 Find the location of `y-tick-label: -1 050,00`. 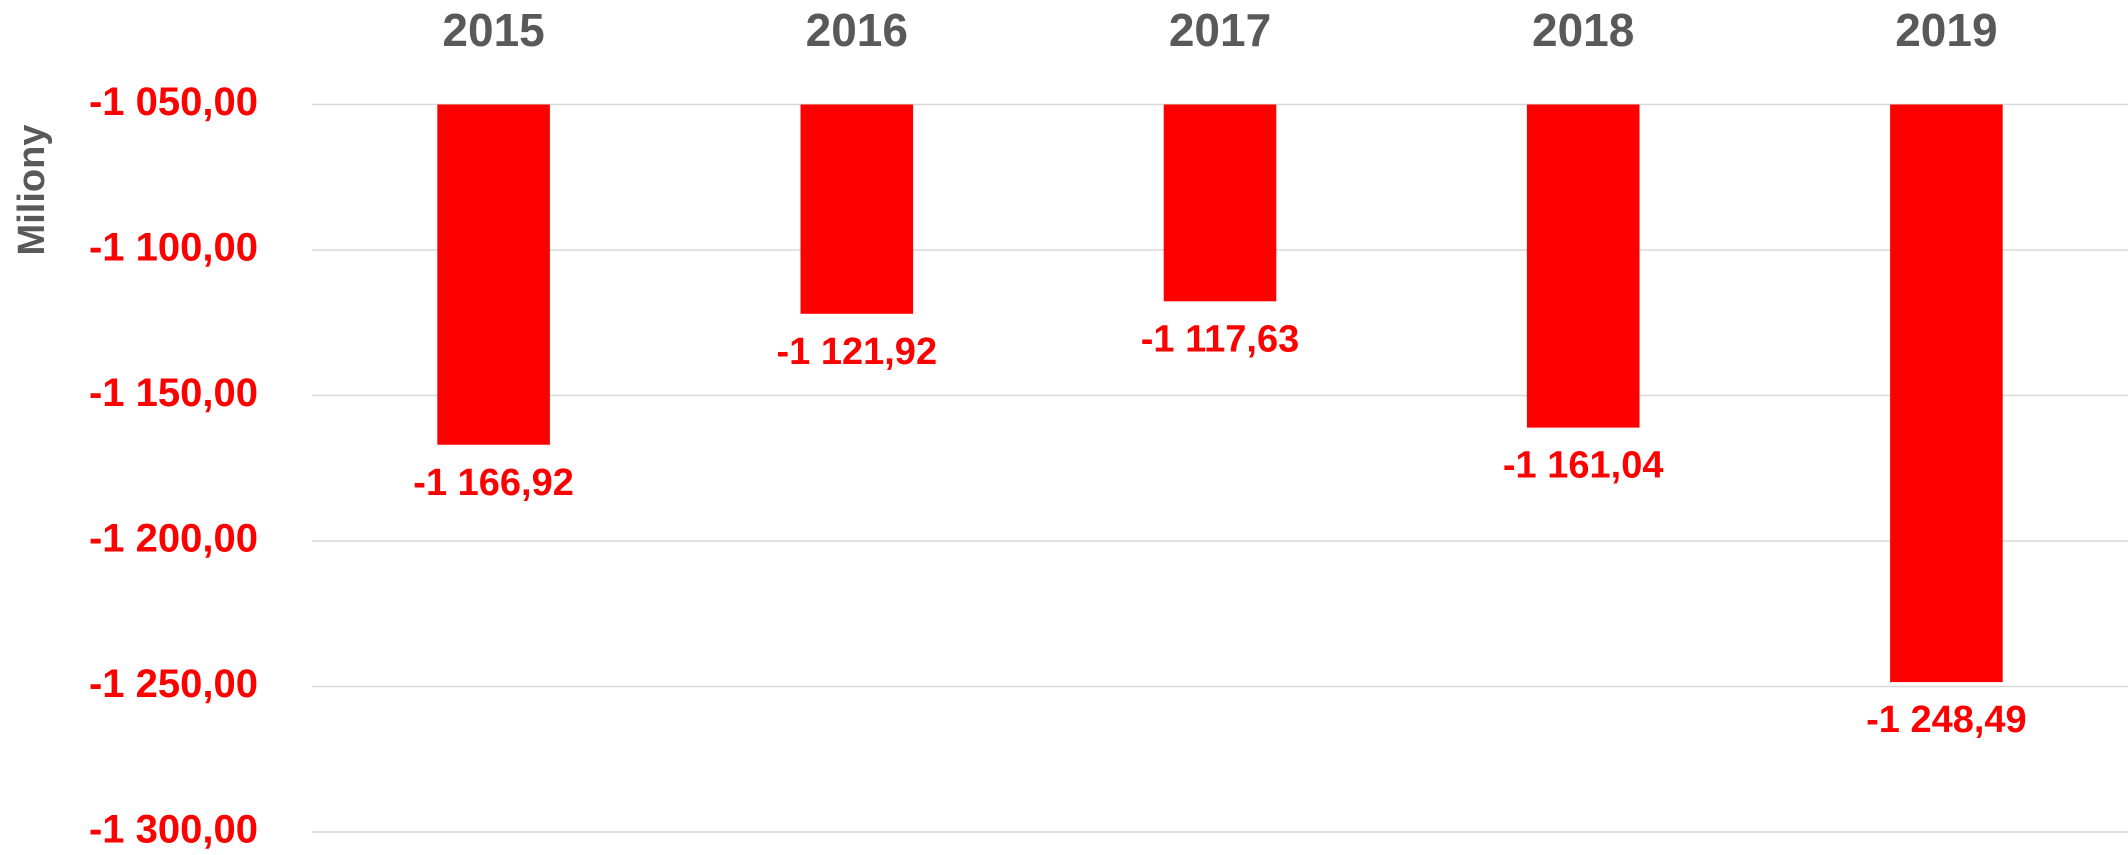

y-tick-label: -1 050,00 is located at coordinates (173, 102).